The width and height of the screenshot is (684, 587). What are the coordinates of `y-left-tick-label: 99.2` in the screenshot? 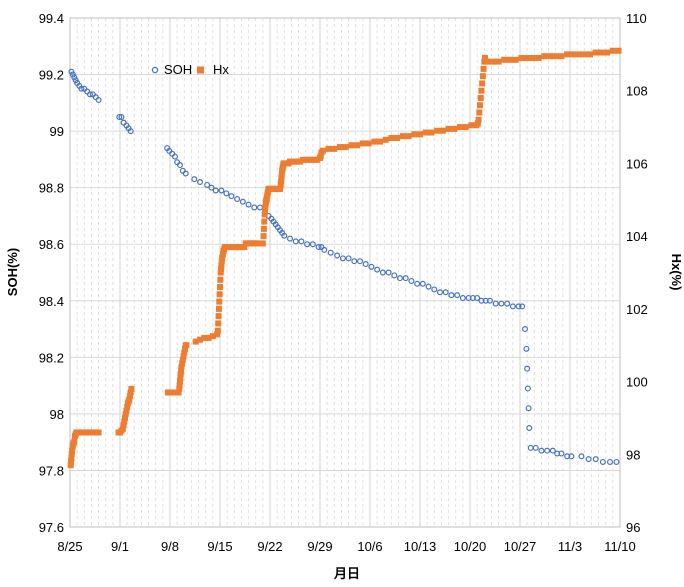 It's located at (51, 75).